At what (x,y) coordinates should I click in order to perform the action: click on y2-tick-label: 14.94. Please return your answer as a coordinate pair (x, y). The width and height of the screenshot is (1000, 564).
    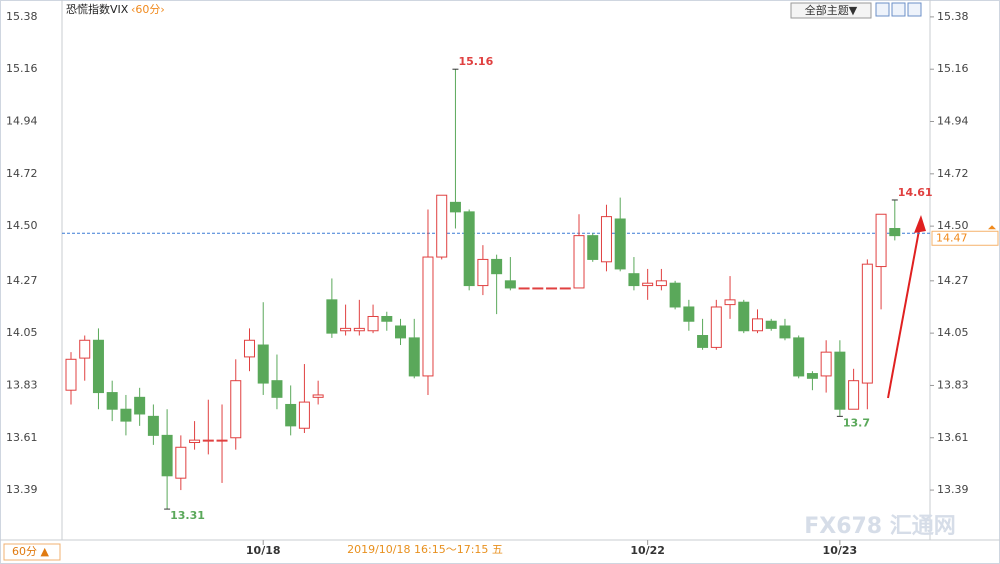
    Looking at the image, I should click on (953, 121).